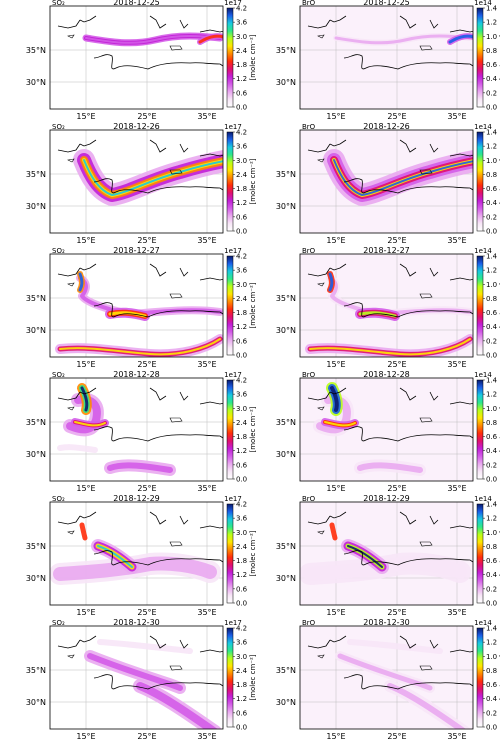 The width and height of the screenshot is (500, 746). I want to click on colorbar-tick-label: 1.8, so click(241, 65).